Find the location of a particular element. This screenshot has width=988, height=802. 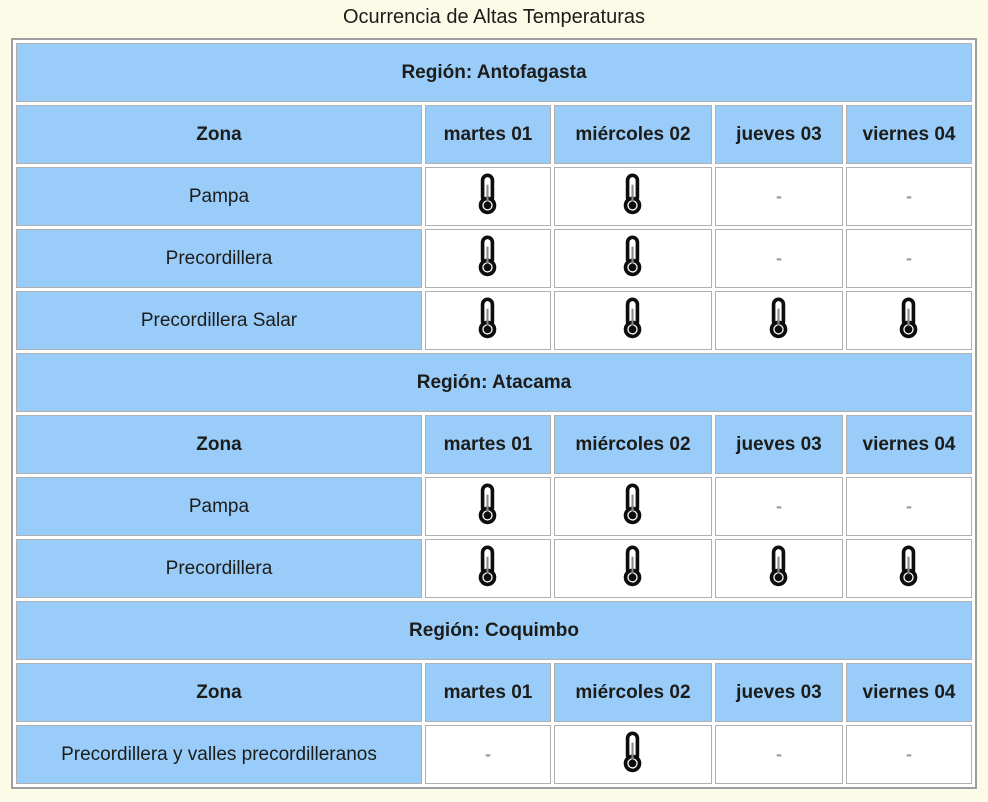

zone-row: Precordillera Salar is located at coordinates (494, 320).